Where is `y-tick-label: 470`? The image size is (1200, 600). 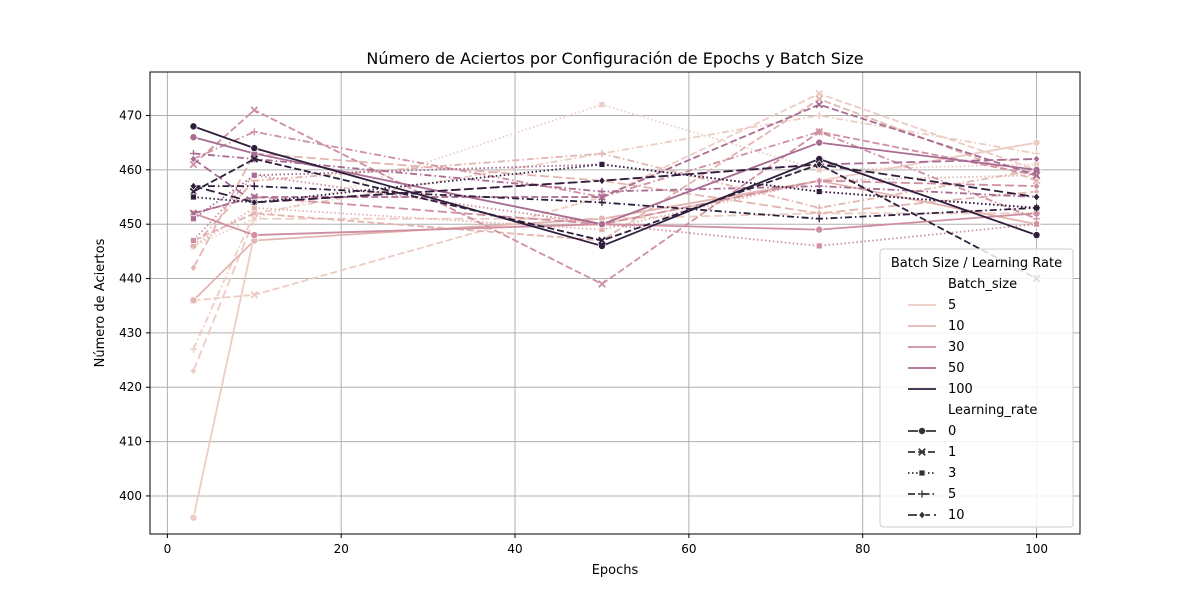
y-tick-label: 470 is located at coordinates (130, 115).